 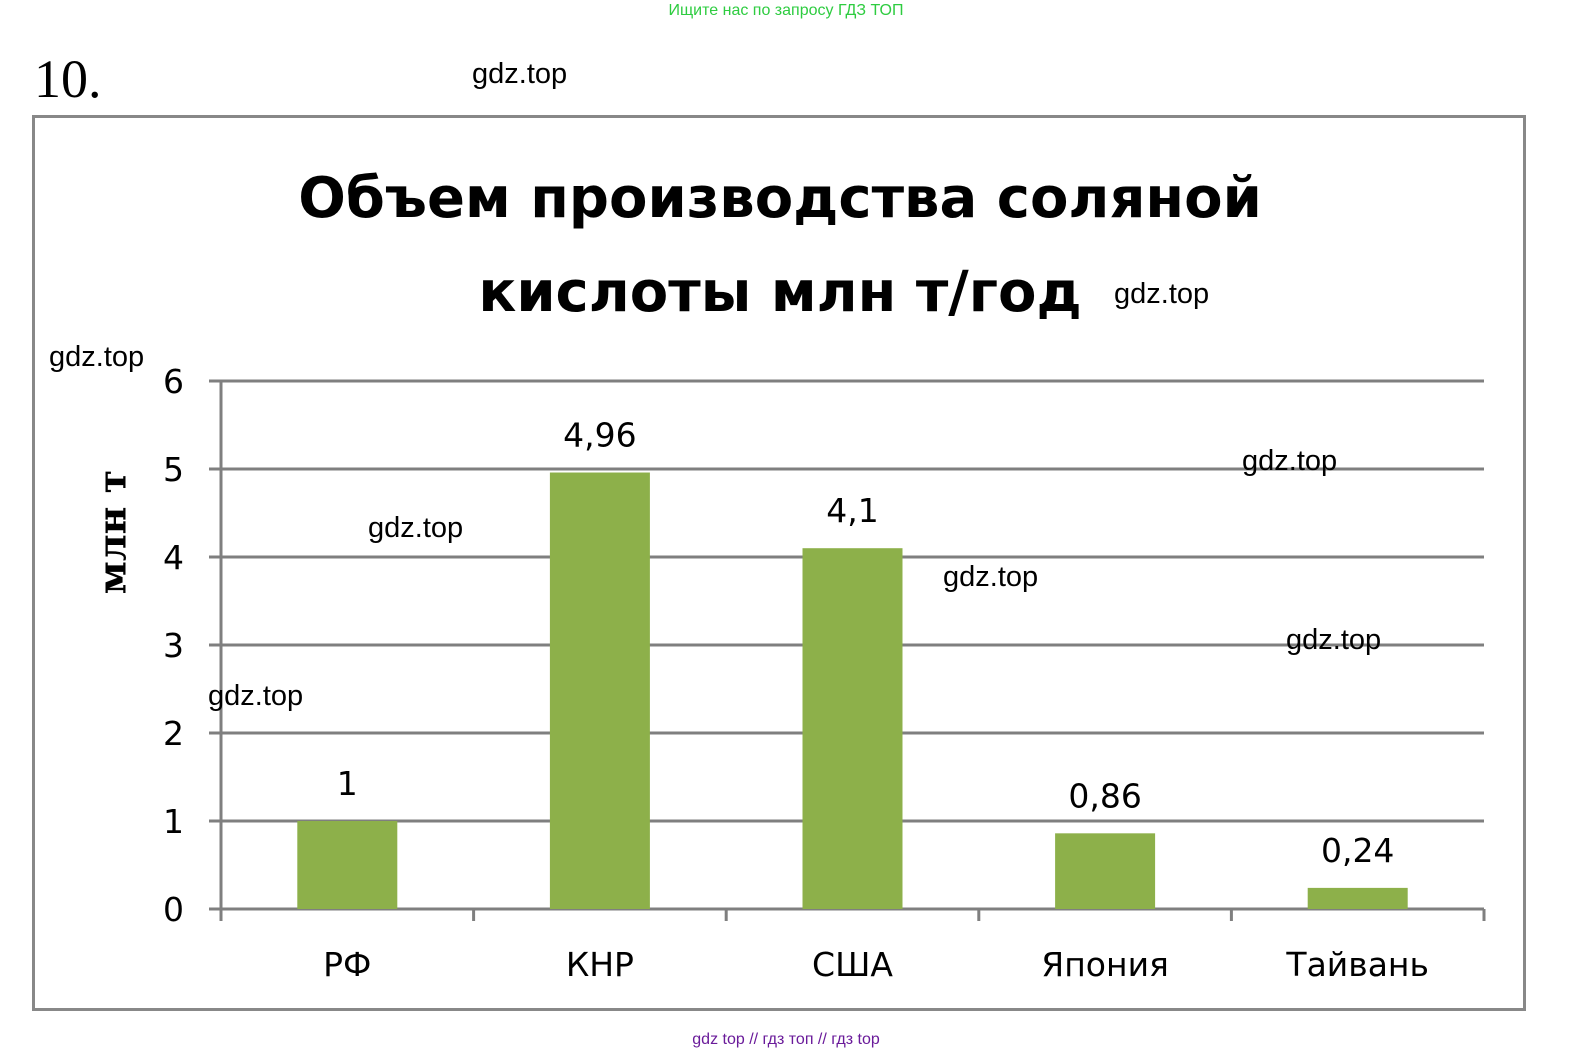 I want to click on y-tick-label: 2, so click(x=173, y=733).